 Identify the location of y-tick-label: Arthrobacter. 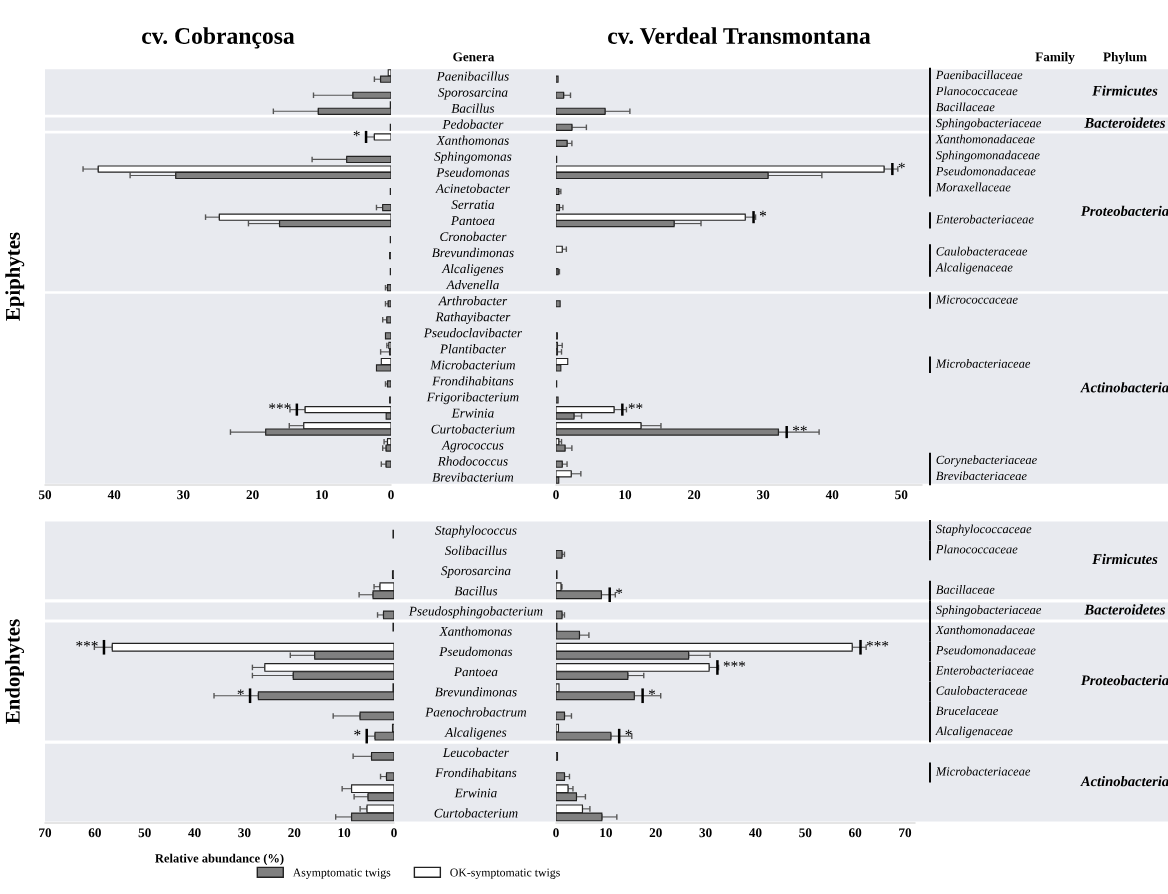
(473, 300).